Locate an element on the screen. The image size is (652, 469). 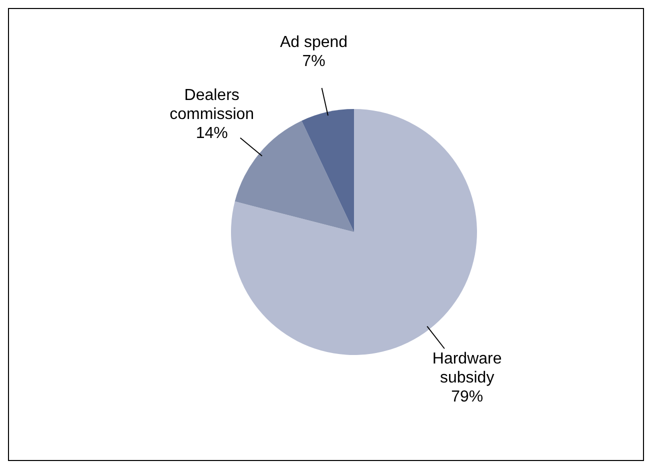
data-label: 14% is located at coordinates (212, 133).